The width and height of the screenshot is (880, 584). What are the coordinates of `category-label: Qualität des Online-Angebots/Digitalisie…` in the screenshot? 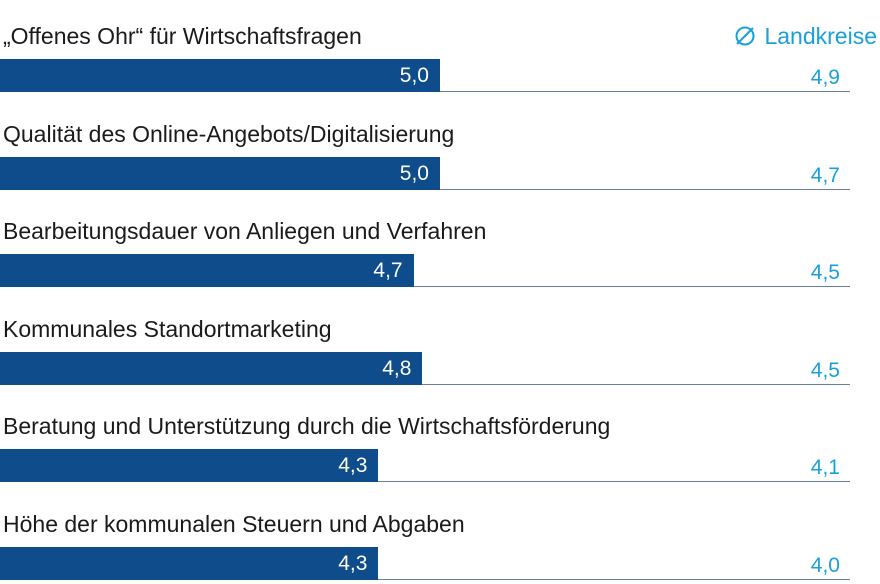 It's located at (229, 133).